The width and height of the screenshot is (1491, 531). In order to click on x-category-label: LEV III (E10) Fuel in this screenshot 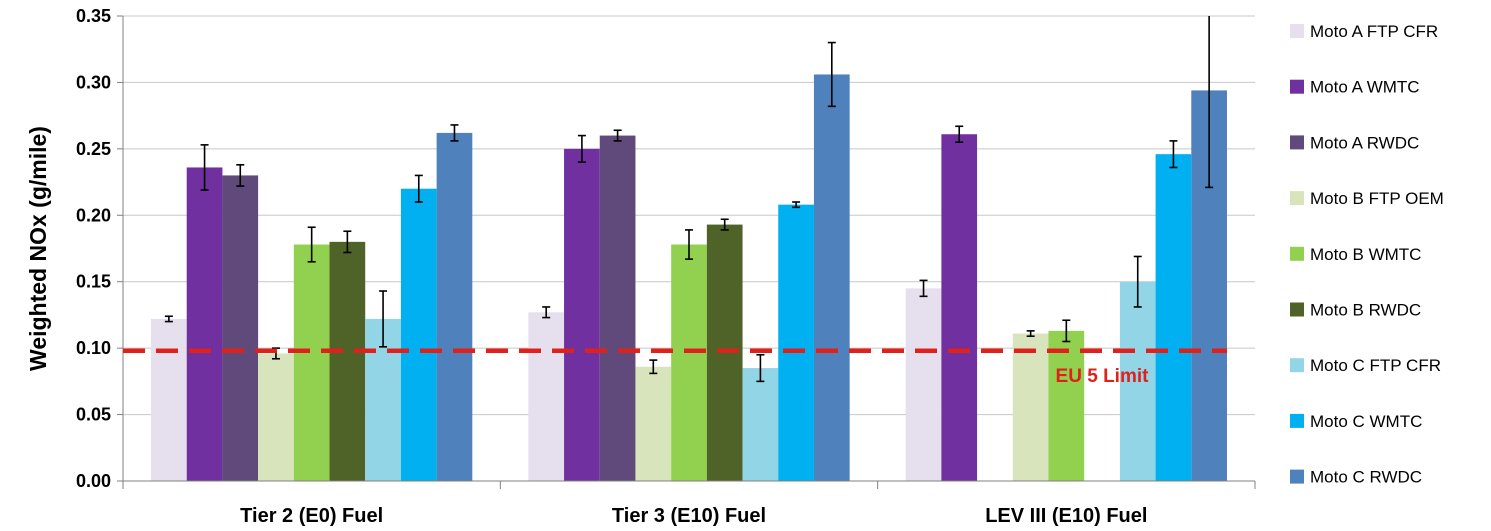, I will do `click(1066, 516)`.